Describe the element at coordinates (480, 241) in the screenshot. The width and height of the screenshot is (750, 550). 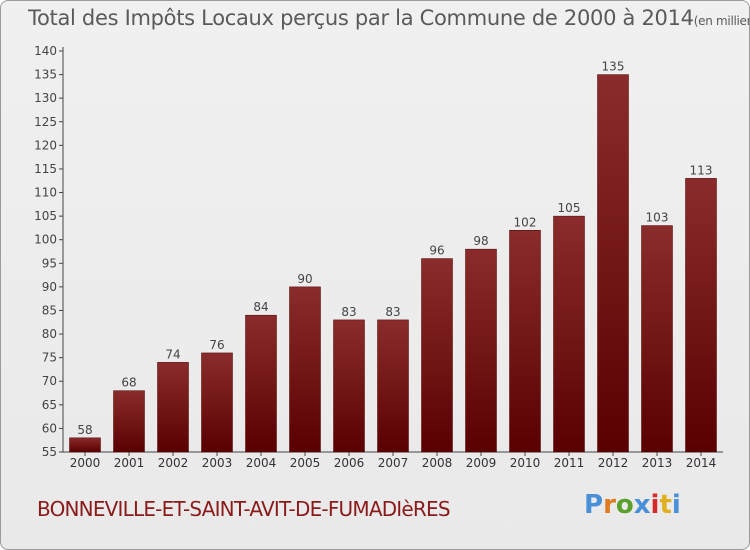
I see `data-label: 98` at that location.